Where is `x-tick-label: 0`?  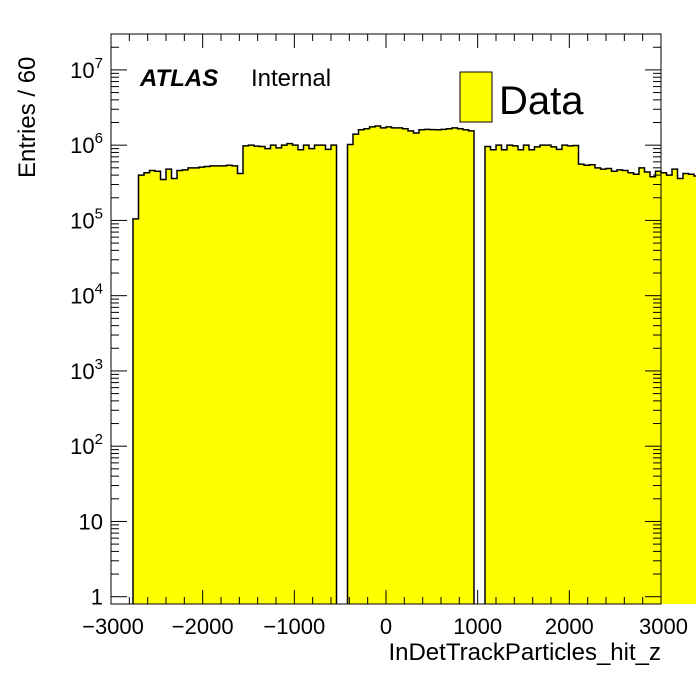
x-tick-label: 0 is located at coordinates (386, 626).